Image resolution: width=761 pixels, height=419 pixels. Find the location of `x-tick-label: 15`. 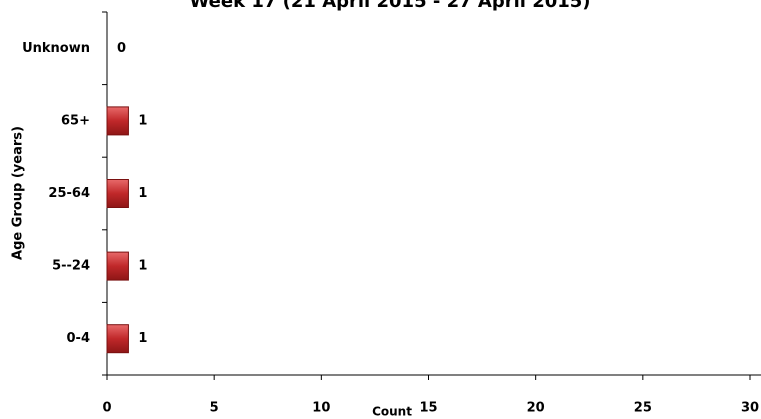

x-tick-label: 15 is located at coordinates (428, 408).